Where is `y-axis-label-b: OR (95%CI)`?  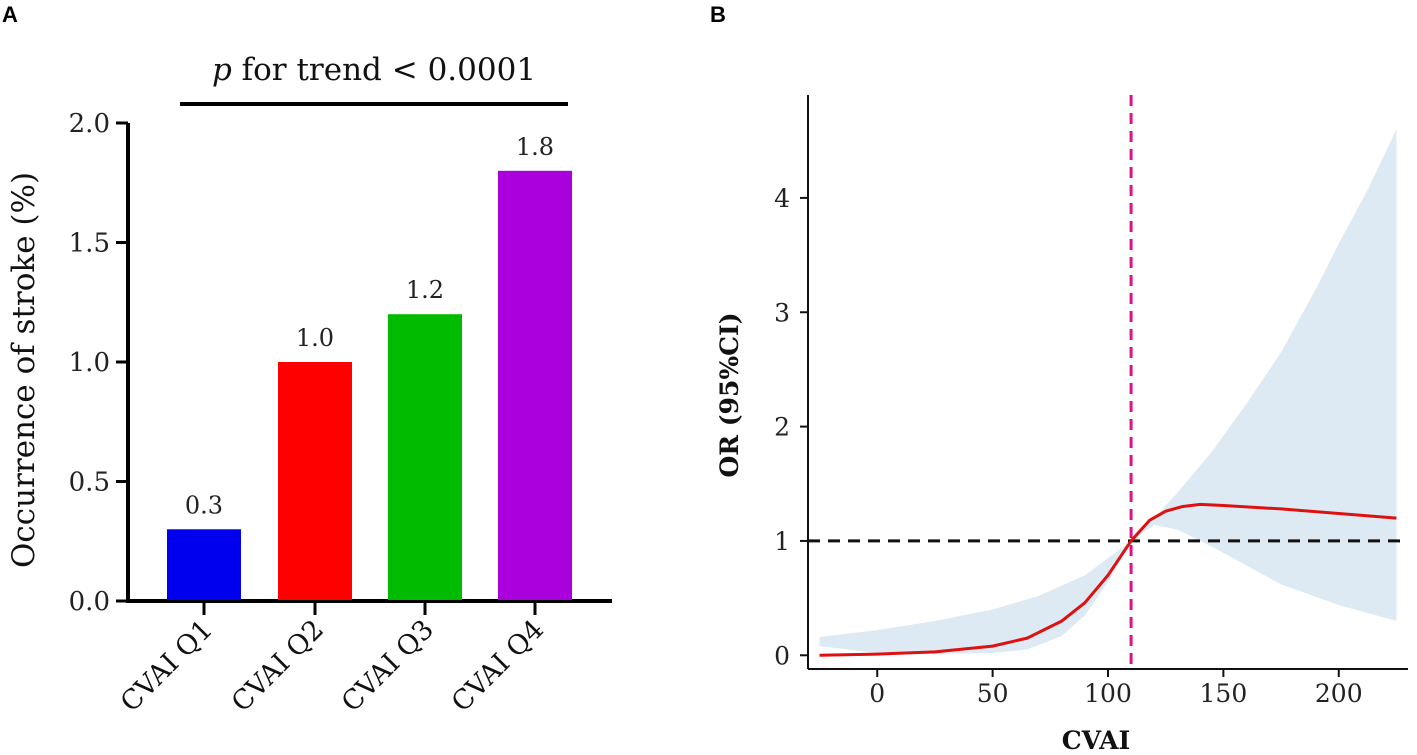 y-axis-label-b: OR (95%CI) is located at coordinates (729, 394).